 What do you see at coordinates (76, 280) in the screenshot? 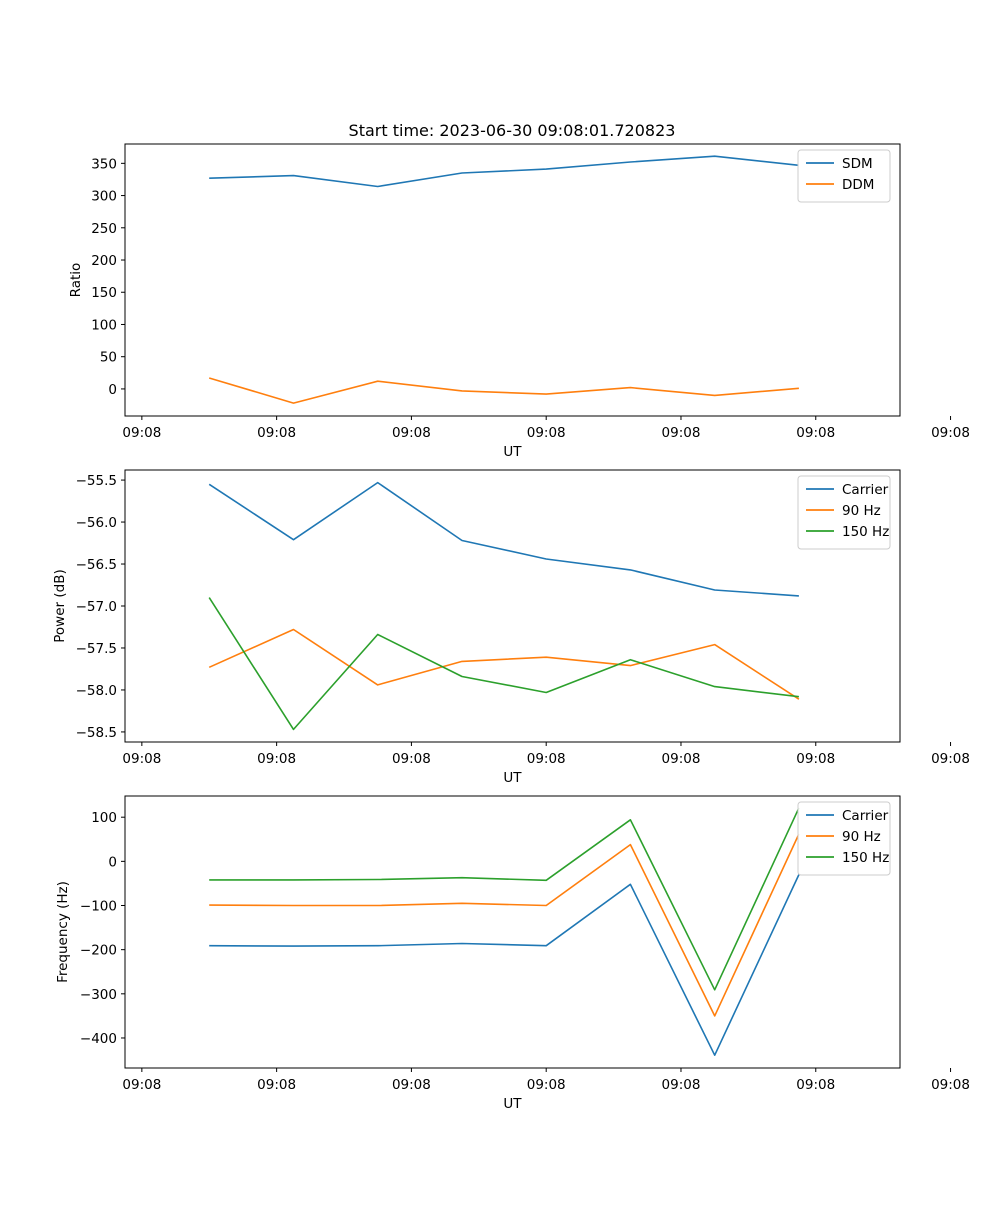
I see `y-axis-label: Ratio` at bounding box center [76, 280].